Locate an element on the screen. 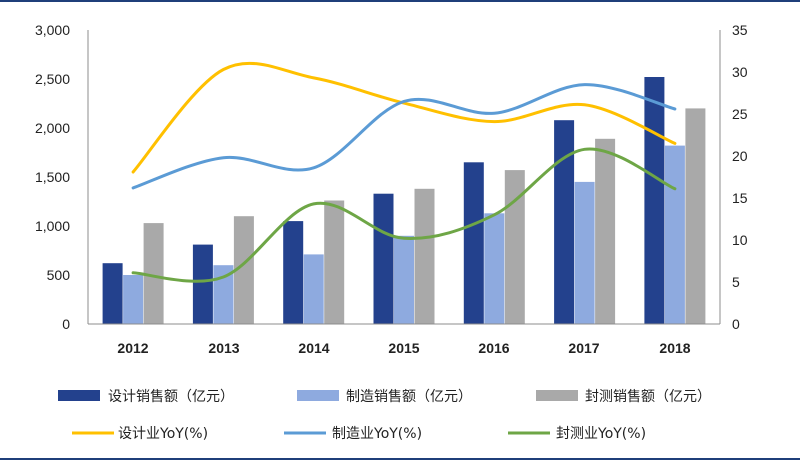 The height and width of the screenshot is (464, 800). right-tick-label: 15 is located at coordinates (740, 198).